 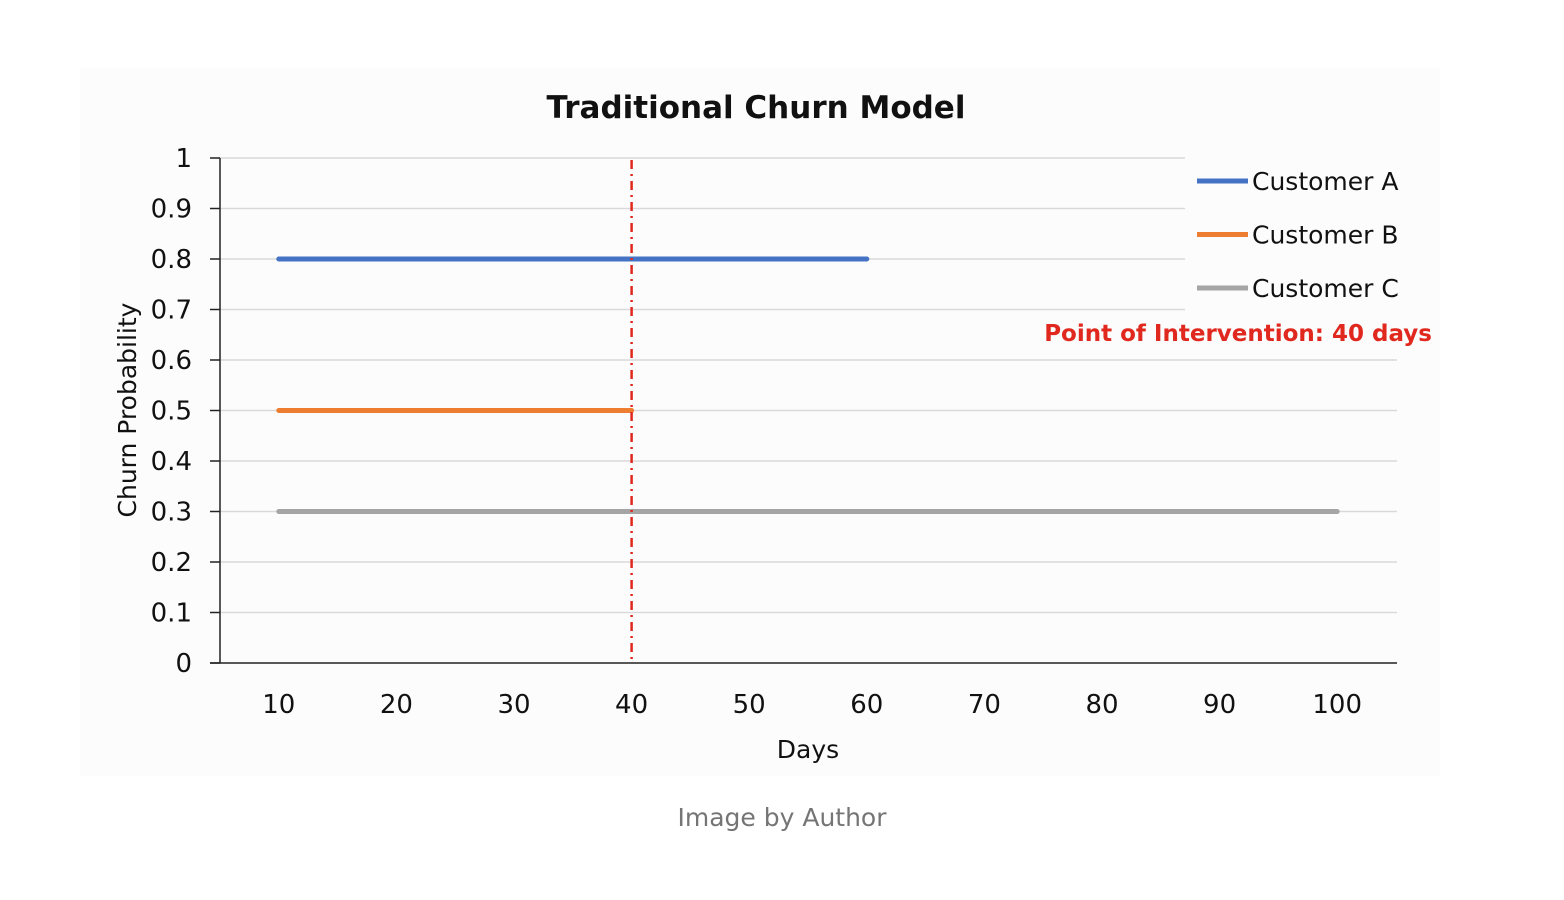 I want to click on legend: Customer A Customer B Customer C, so click(x=1307, y=236).